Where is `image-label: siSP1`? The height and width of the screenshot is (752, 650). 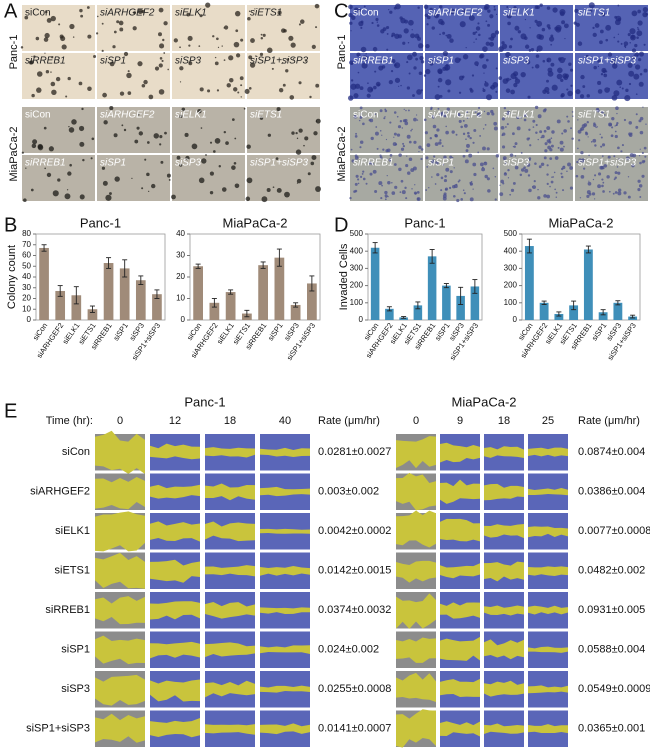
image-label: siSP1 is located at coordinates (441, 61).